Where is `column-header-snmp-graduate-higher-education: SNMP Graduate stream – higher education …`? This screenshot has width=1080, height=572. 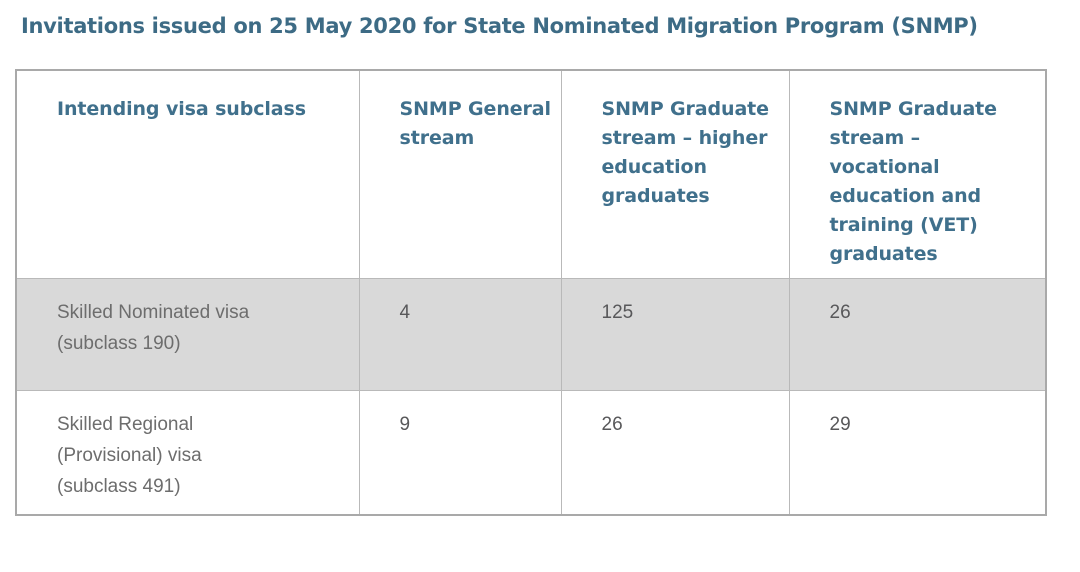
column-header-snmp-graduate-higher-education: SNMP Graduate stream – higher education … is located at coordinates (675, 174).